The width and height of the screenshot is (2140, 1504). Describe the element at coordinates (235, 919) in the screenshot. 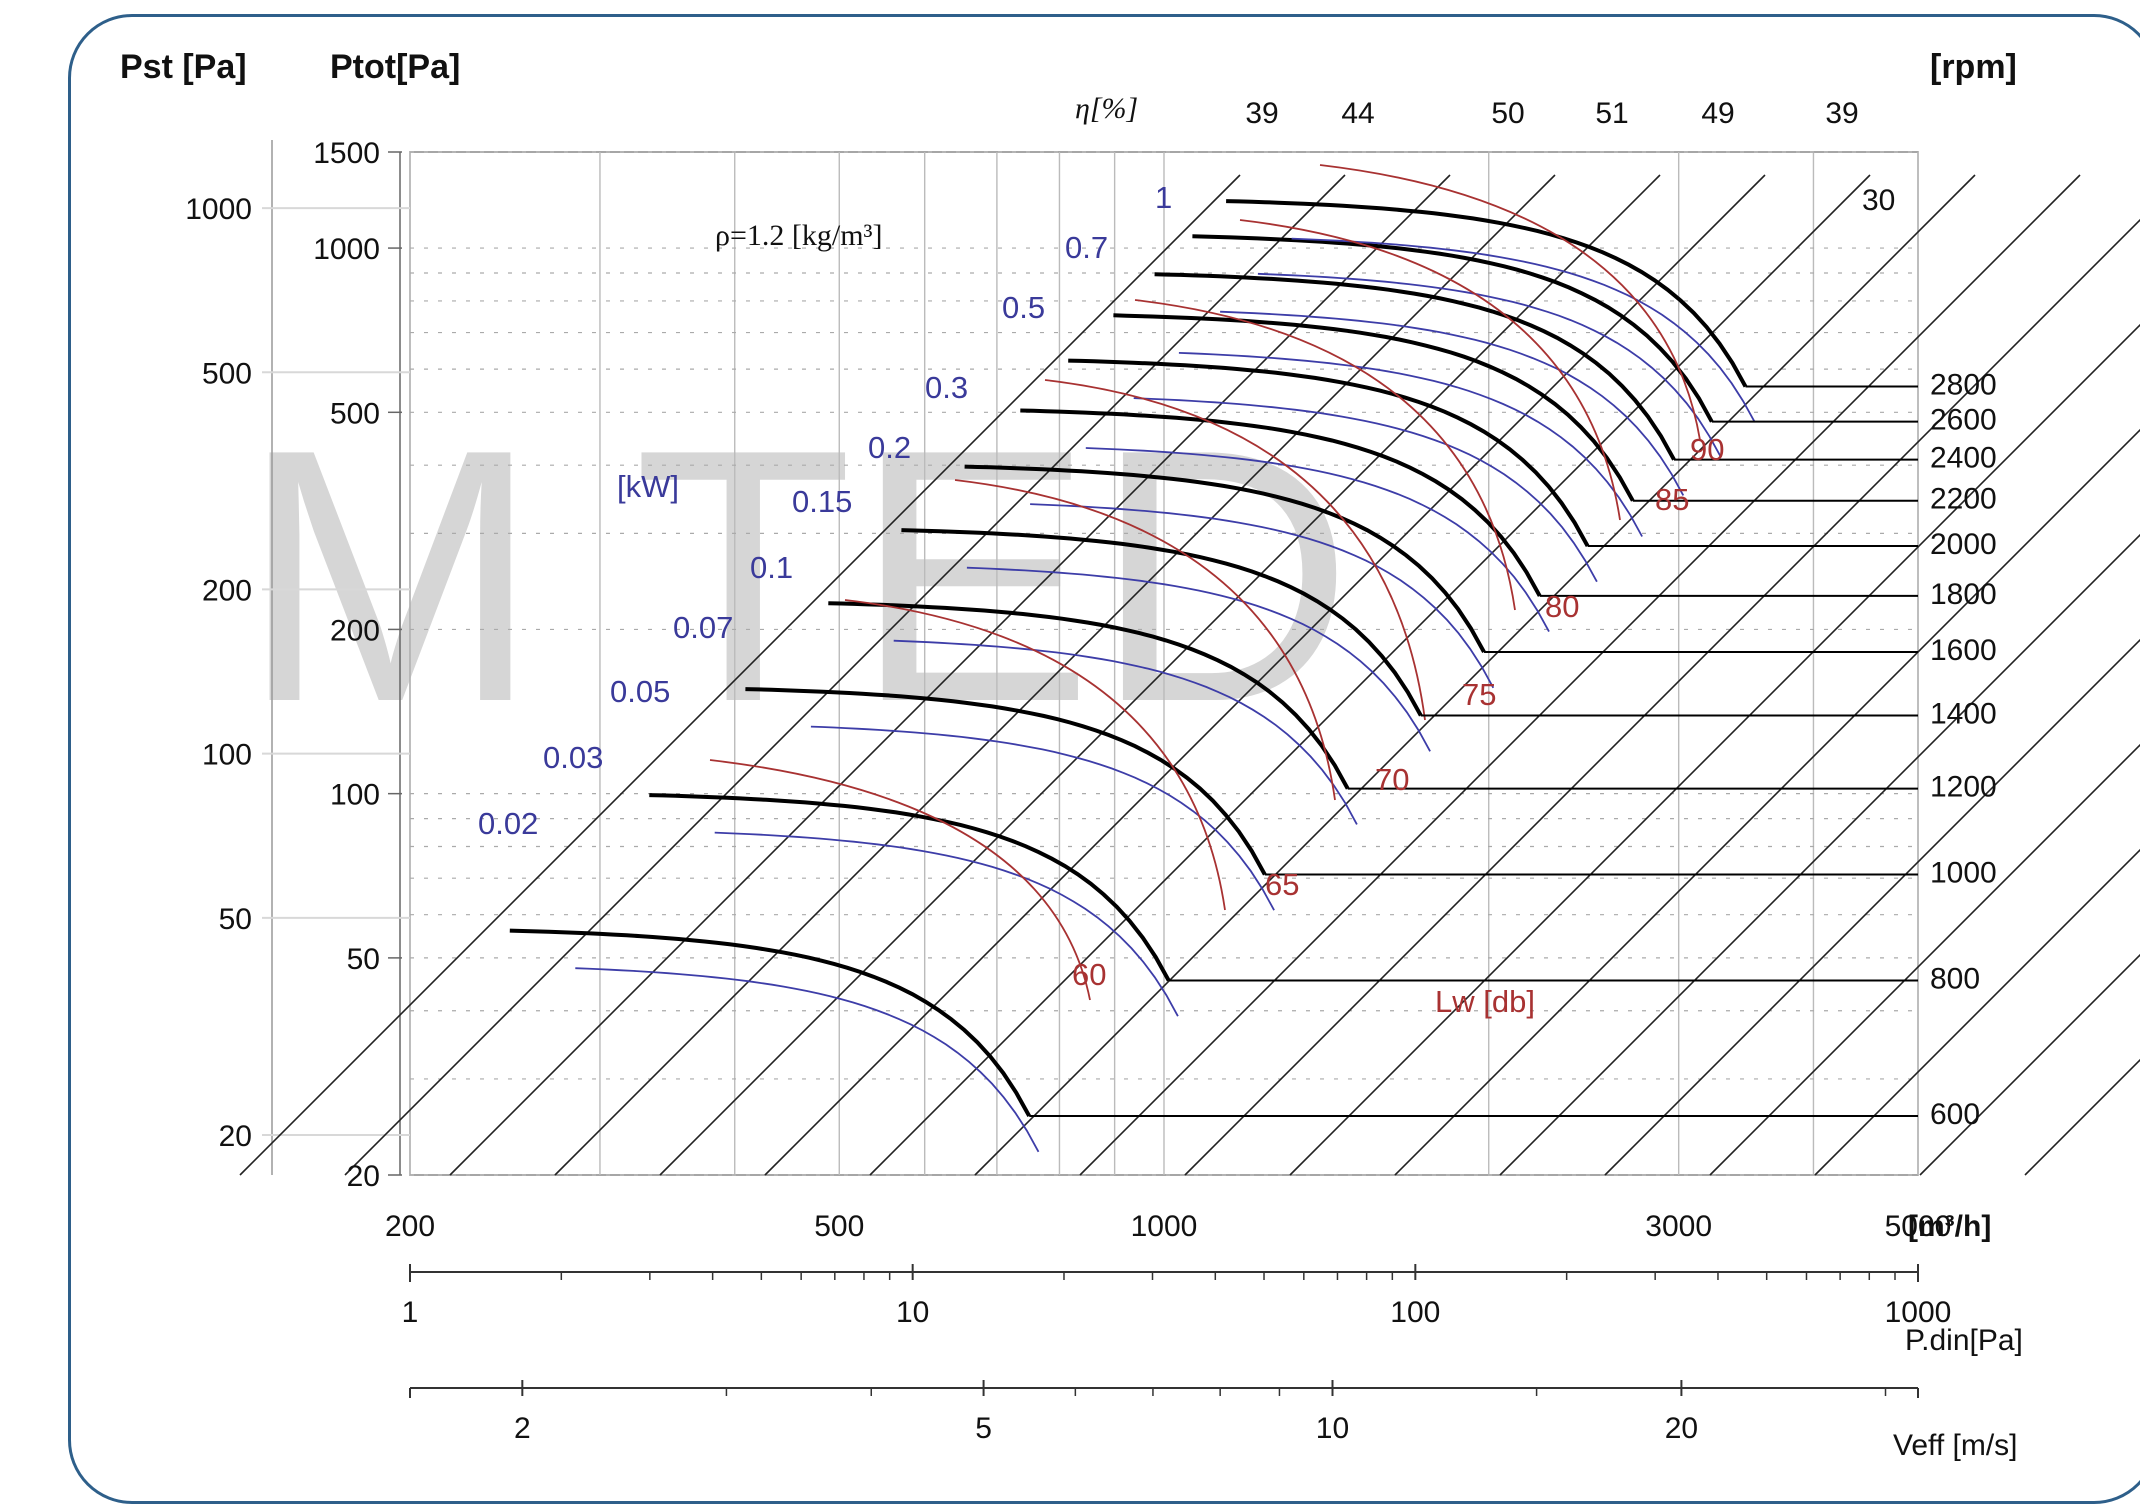

I see `pst-tick-label: 50` at that location.